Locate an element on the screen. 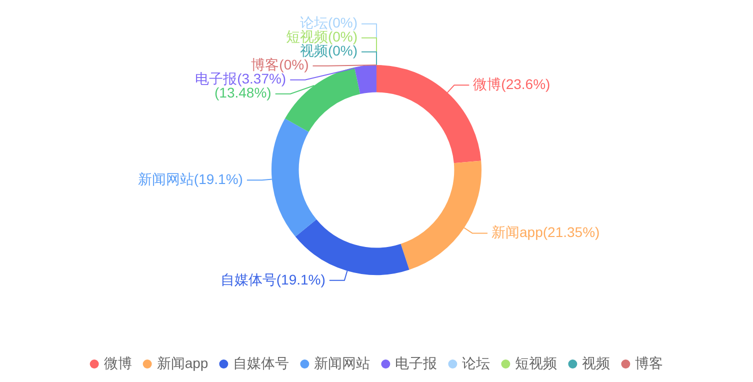 Image resolution: width=753 pixels, height=382 pixels. legend-label: 新闻app is located at coordinates (182, 362).